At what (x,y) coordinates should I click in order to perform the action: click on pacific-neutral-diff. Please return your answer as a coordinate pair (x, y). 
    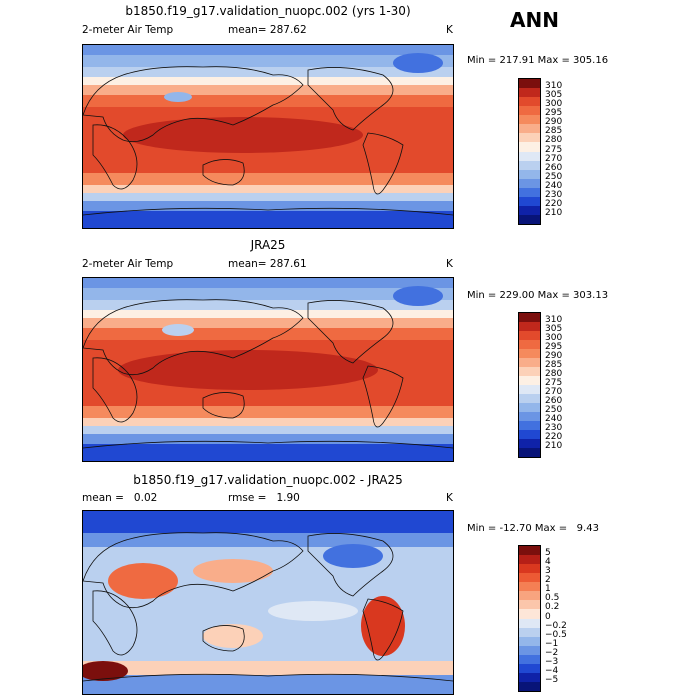
    Looking at the image, I should click on (313, 611).